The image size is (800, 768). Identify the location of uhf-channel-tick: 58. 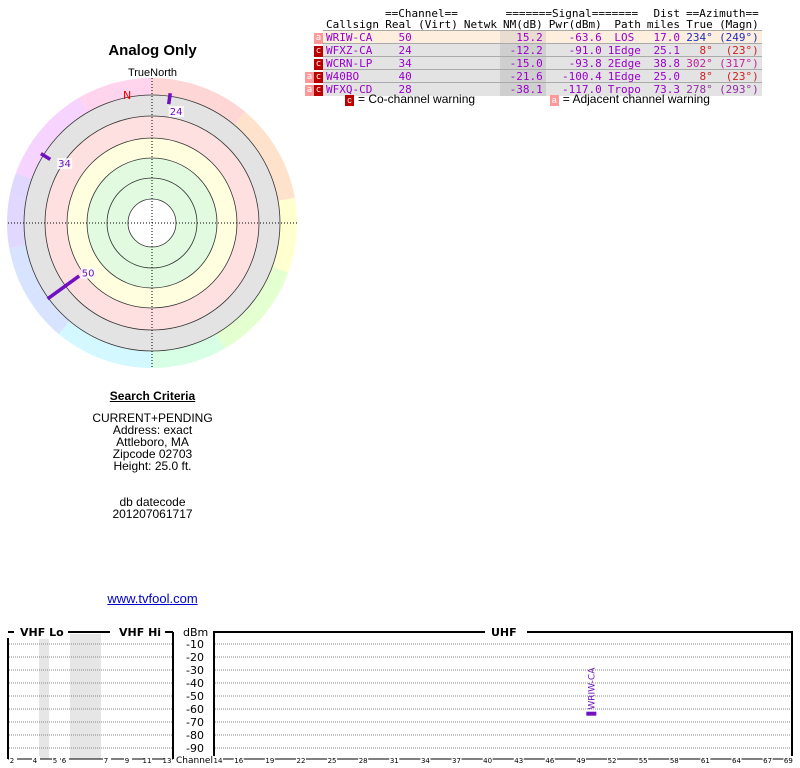
(674, 761).